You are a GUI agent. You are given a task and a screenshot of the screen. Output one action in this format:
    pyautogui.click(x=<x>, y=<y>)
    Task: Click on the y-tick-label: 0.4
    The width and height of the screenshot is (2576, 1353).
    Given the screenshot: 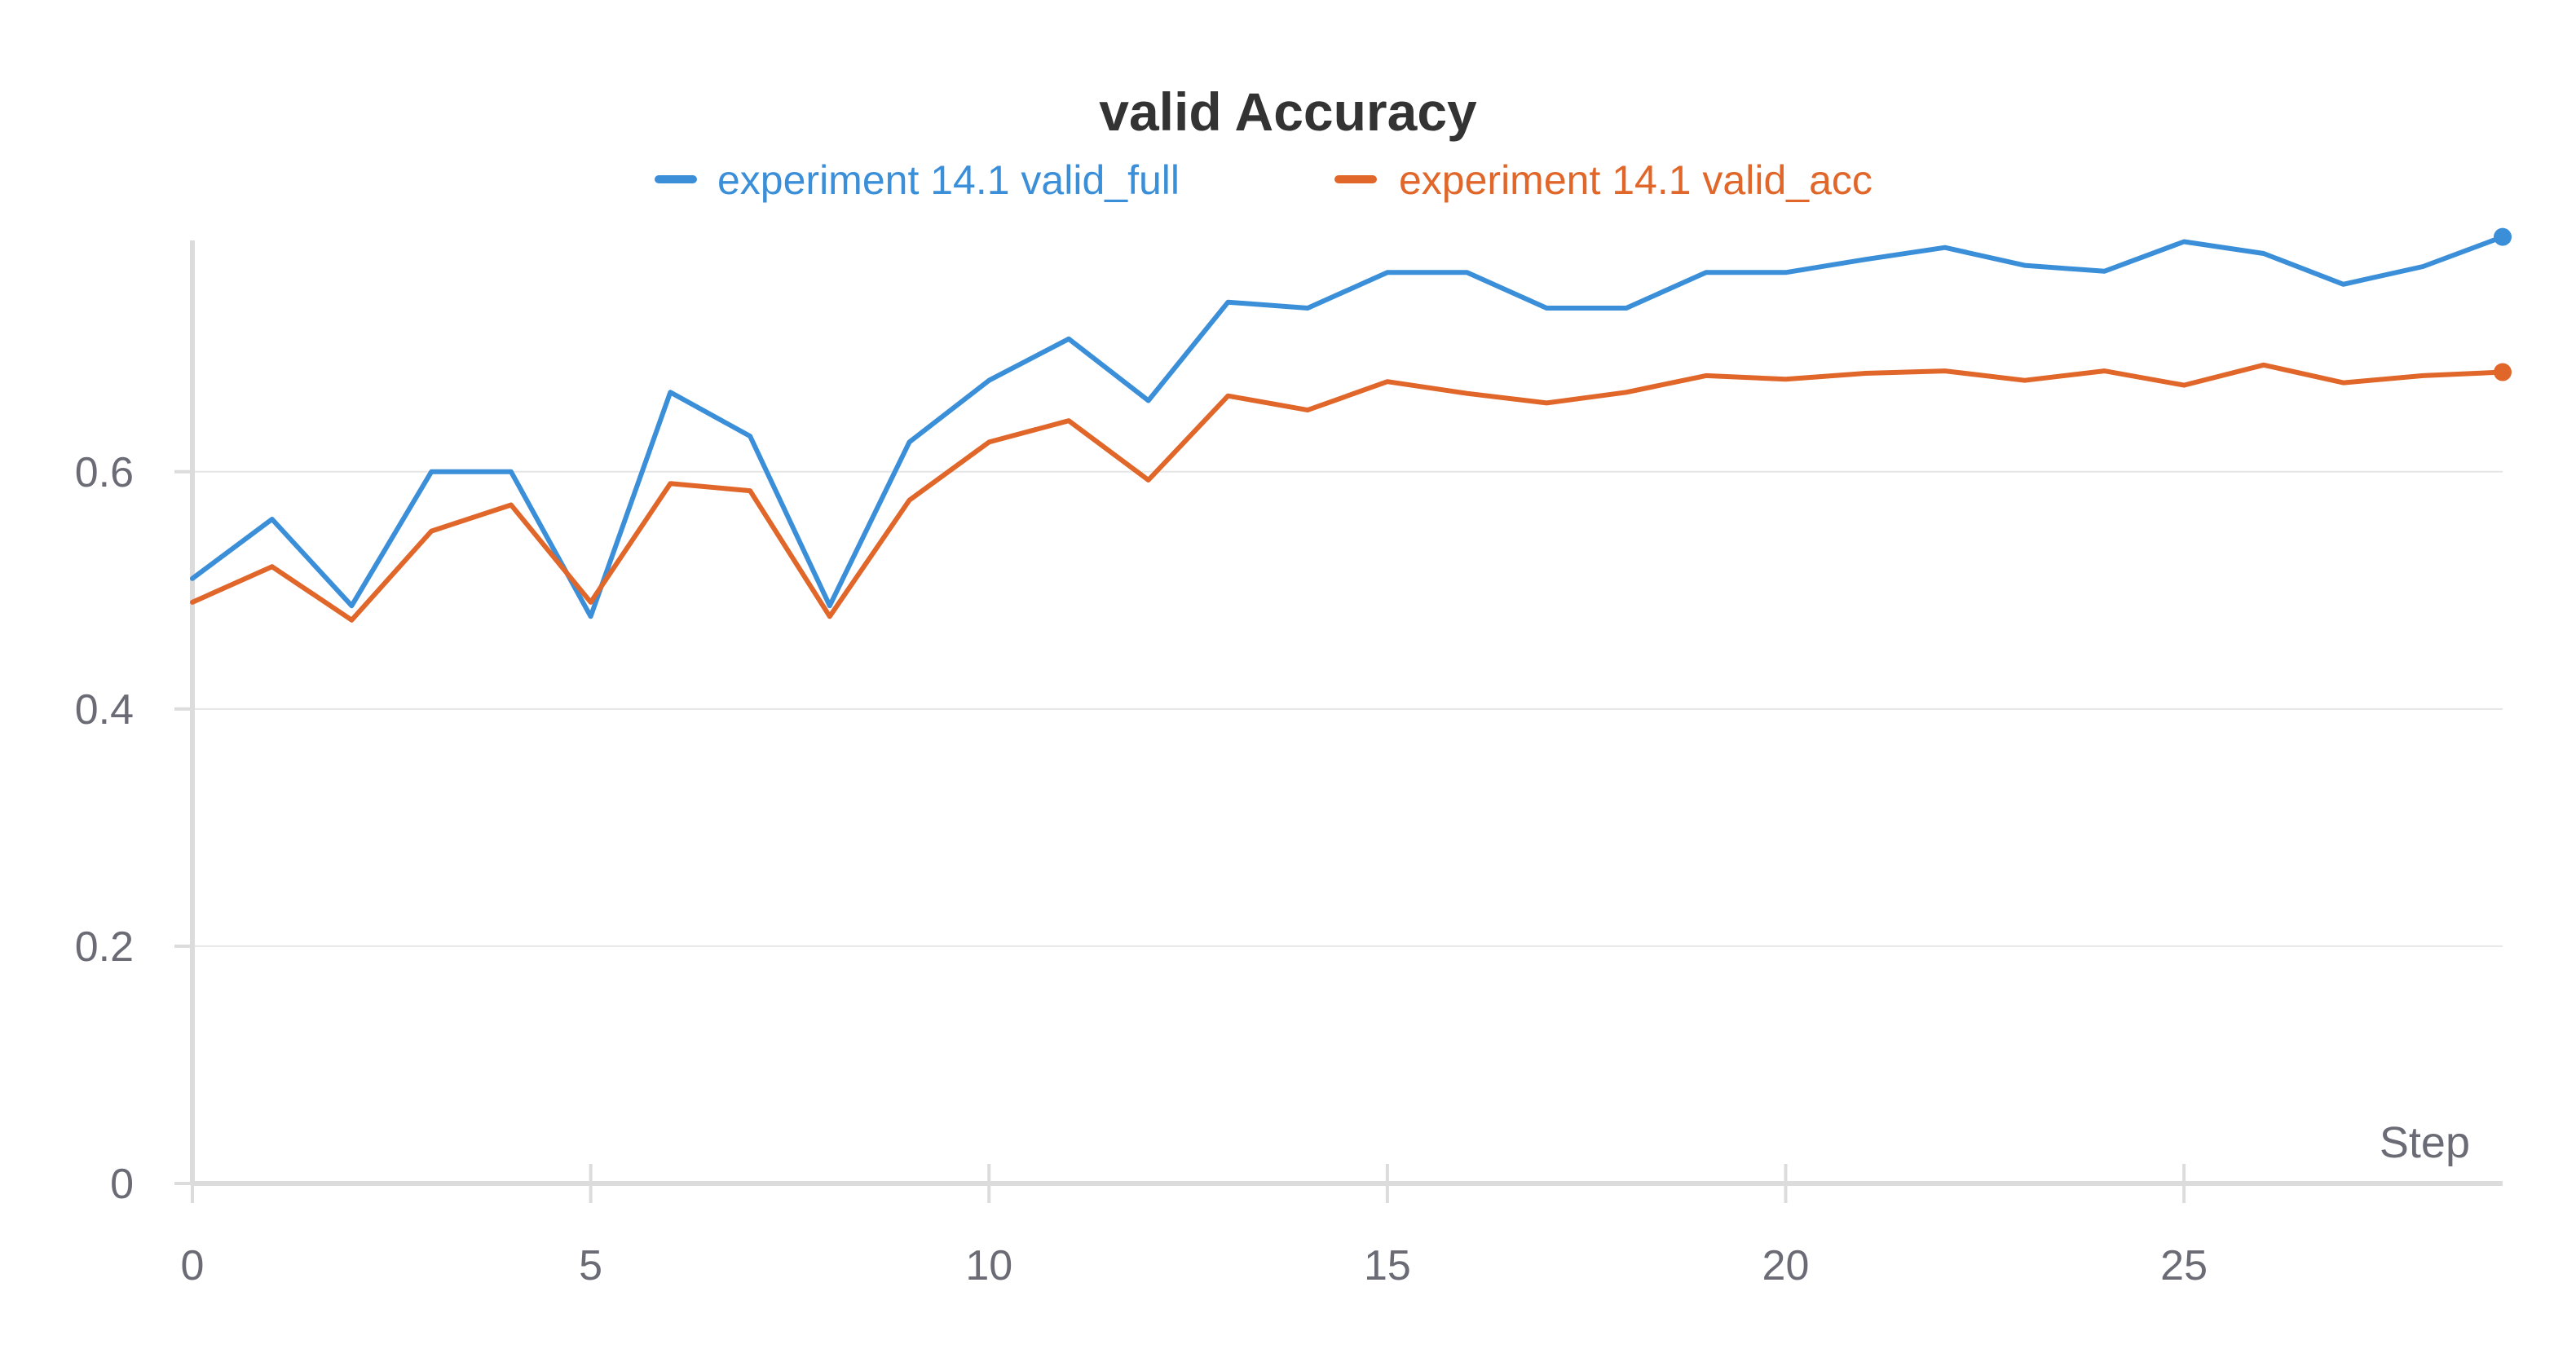 What is the action you would take?
    pyautogui.click(x=104, y=710)
    